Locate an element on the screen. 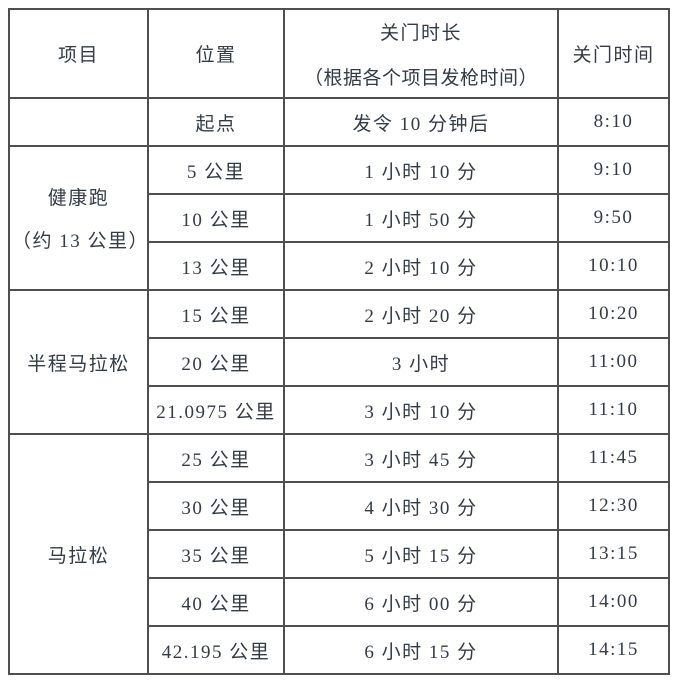 This screenshot has width=677, height=682. cell-close-time: 10:10 is located at coordinates (613, 266).